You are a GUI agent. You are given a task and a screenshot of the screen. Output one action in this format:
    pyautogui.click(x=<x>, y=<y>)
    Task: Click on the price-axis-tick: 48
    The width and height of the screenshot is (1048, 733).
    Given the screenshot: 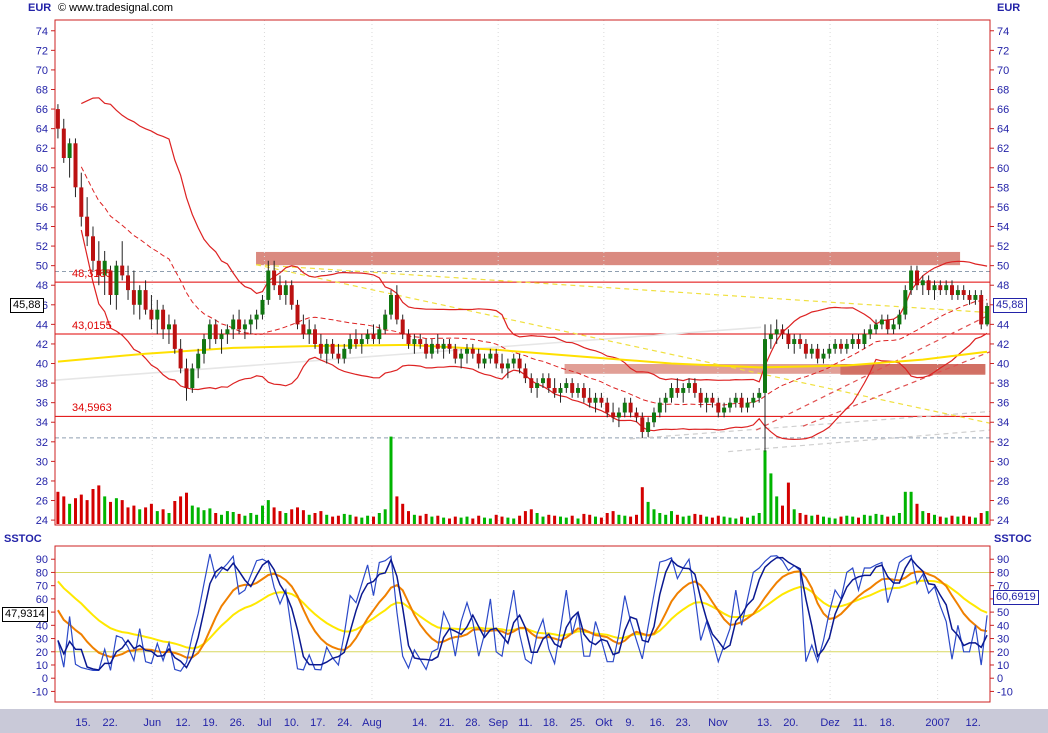 What is the action you would take?
    pyautogui.click(x=42, y=286)
    